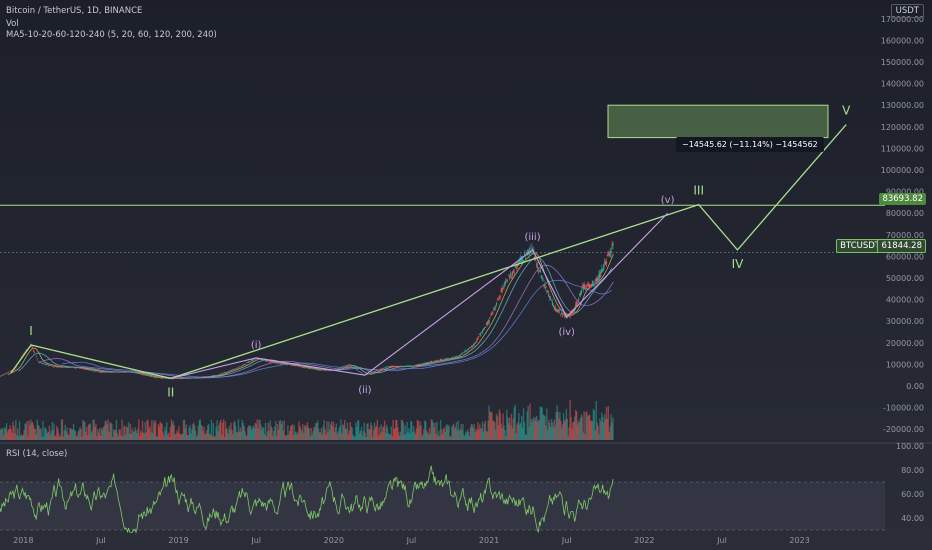 This screenshot has width=932, height=550. Describe the element at coordinates (905, 343) in the screenshot. I see `y-tick-label: 20000.00` at that location.